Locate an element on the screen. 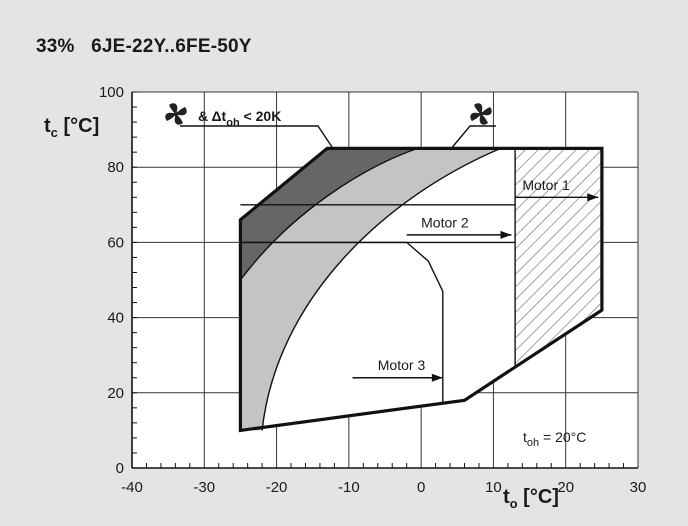 This screenshot has width=688, height=526. fan-icon-2-hub is located at coordinates (481, 114).